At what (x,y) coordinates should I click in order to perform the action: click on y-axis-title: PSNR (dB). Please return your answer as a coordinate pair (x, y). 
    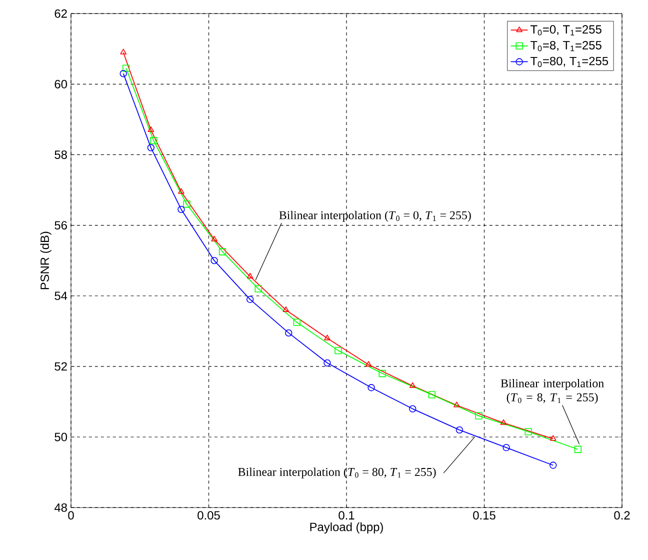
    Looking at the image, I should click on (46, 261).